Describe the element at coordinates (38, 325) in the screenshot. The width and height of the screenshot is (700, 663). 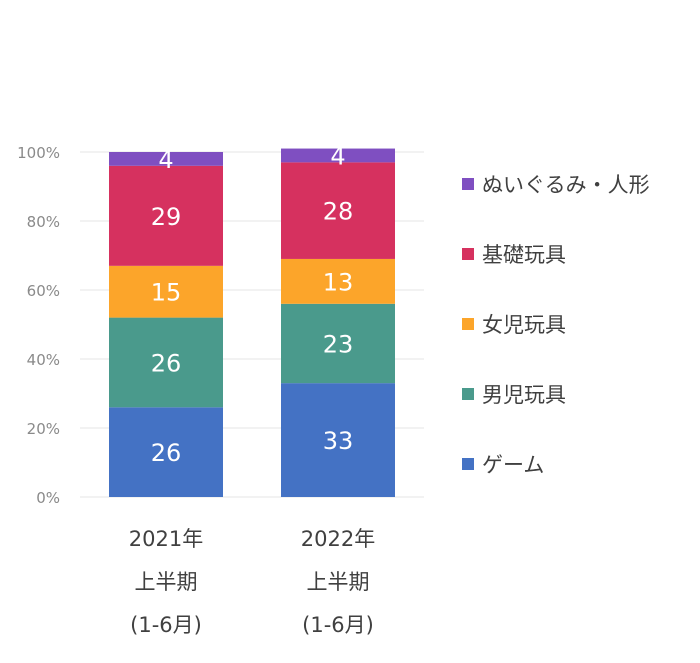
I see `y-axis-ticks: 0% 20% 40% 60% 80% 100%` at that location.